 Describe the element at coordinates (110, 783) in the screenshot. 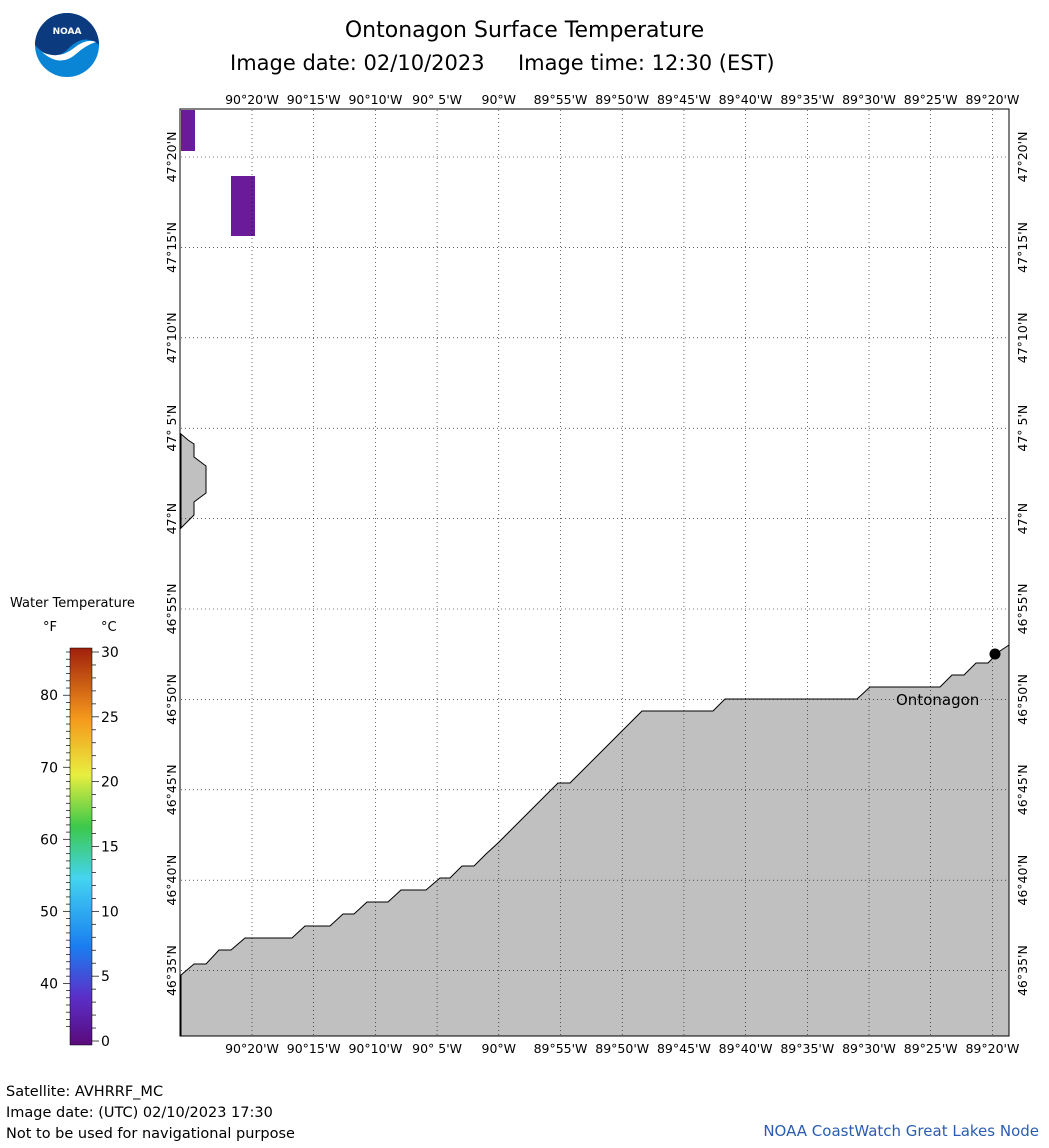

I see `colorbar-label-c: 20` at that location.